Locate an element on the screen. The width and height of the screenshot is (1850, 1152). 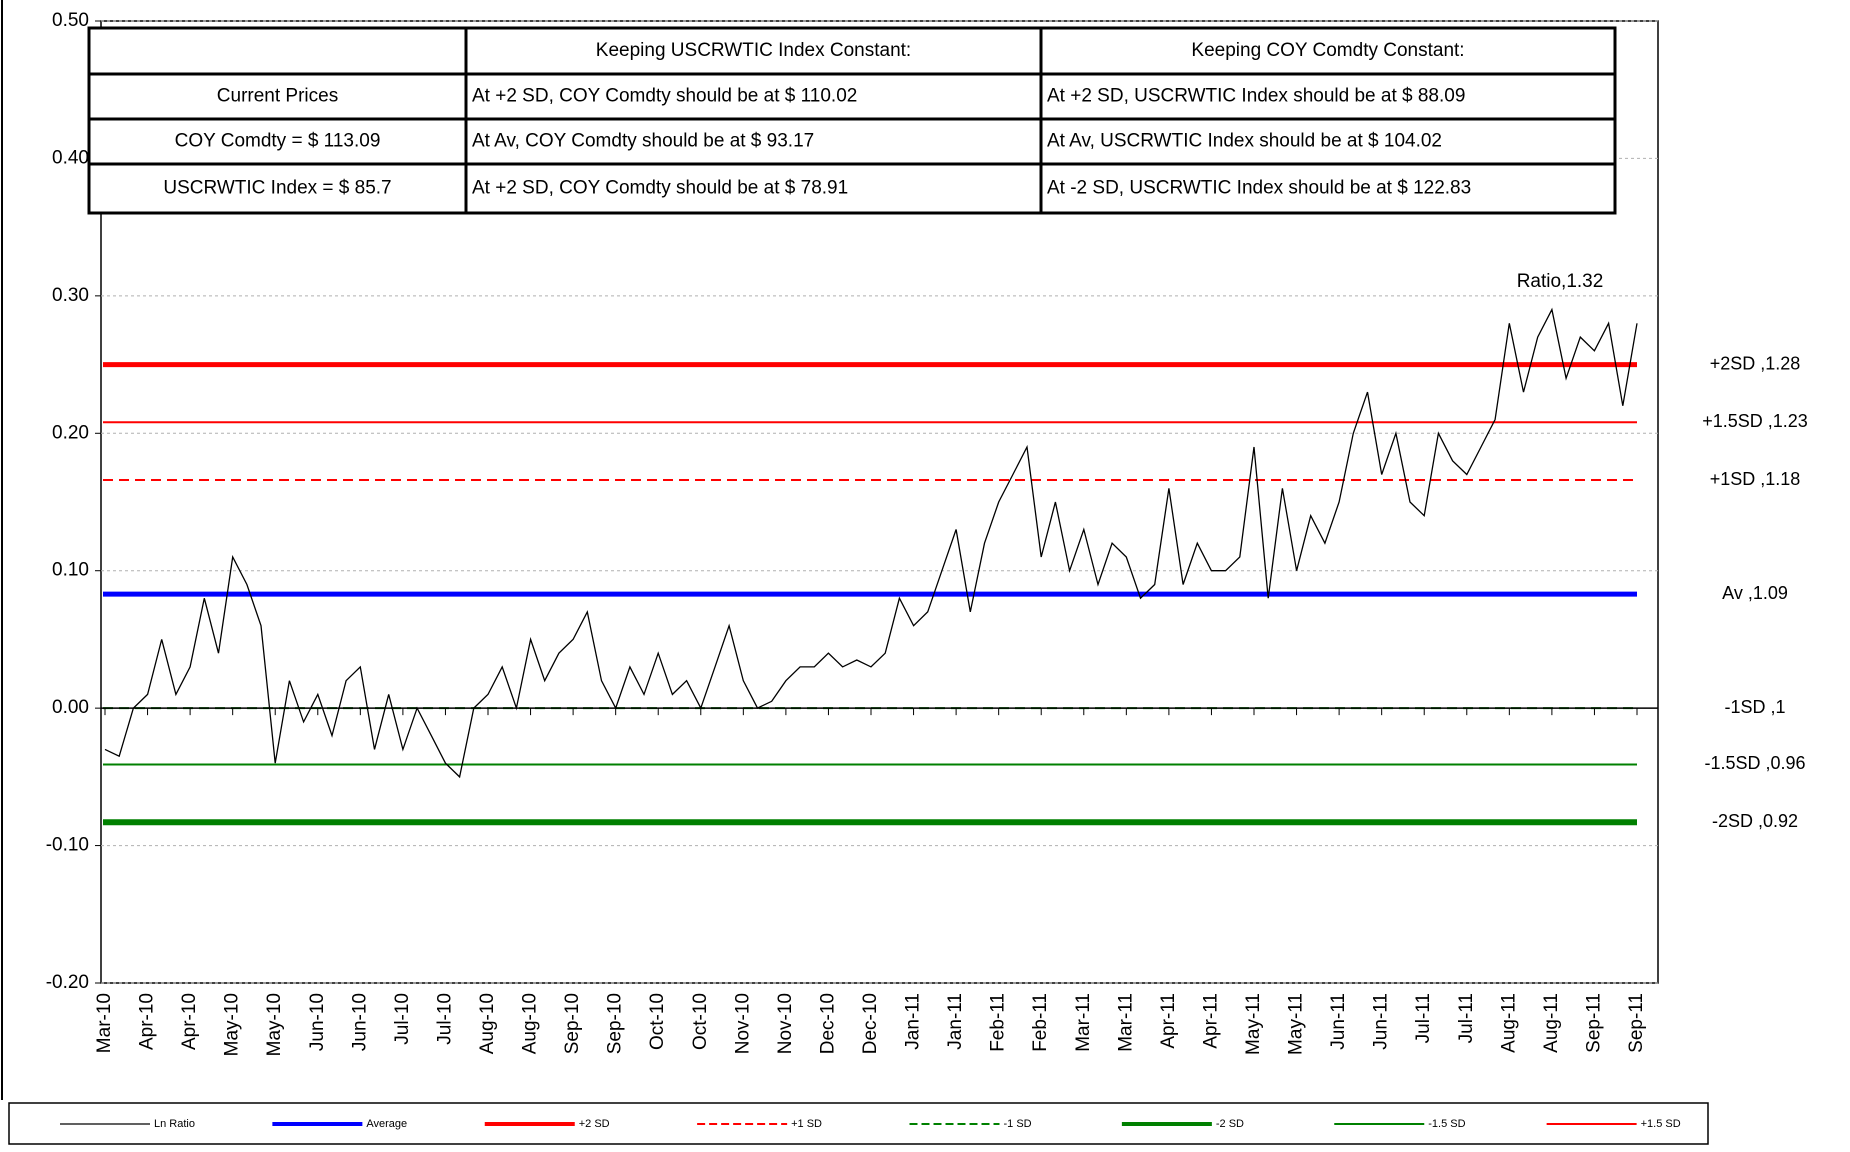
legend-label: +2 SD is located at coordinates (594, 1124).